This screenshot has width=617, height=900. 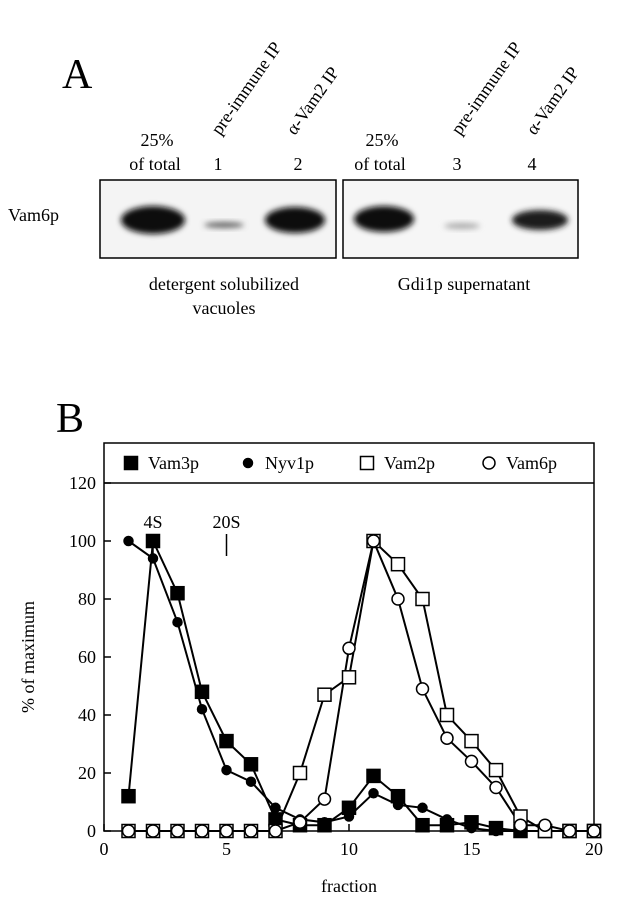 I want to click on lane-number: 3, so click(x=457, y=164).